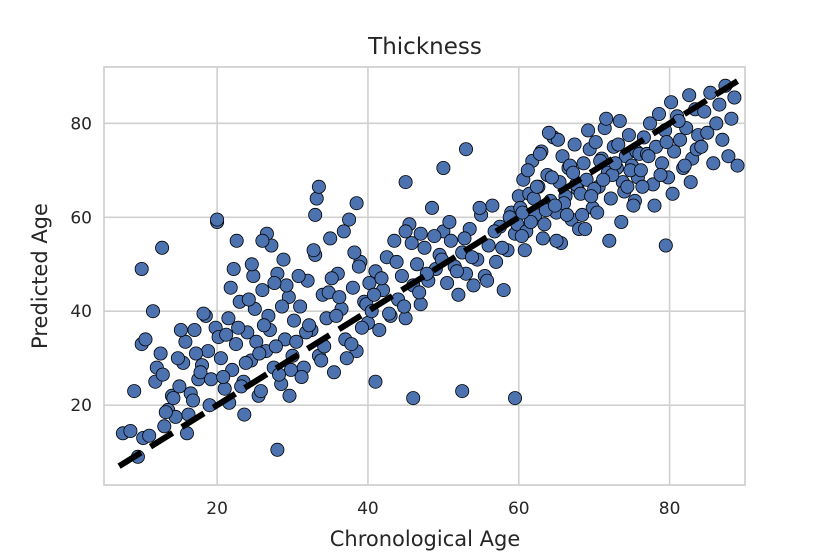 The width and height of the screenshot is (830, 554). I want to click on x-tick-label: 40, so click(368, 509).